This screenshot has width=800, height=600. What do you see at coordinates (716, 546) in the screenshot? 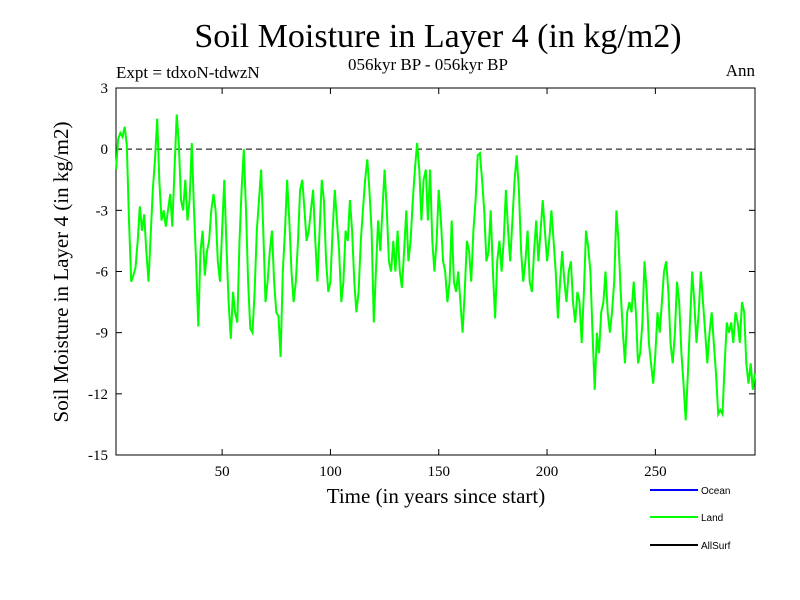
I see `legend-allsurf-label: AllSurf` at bounding box center [716, 546].